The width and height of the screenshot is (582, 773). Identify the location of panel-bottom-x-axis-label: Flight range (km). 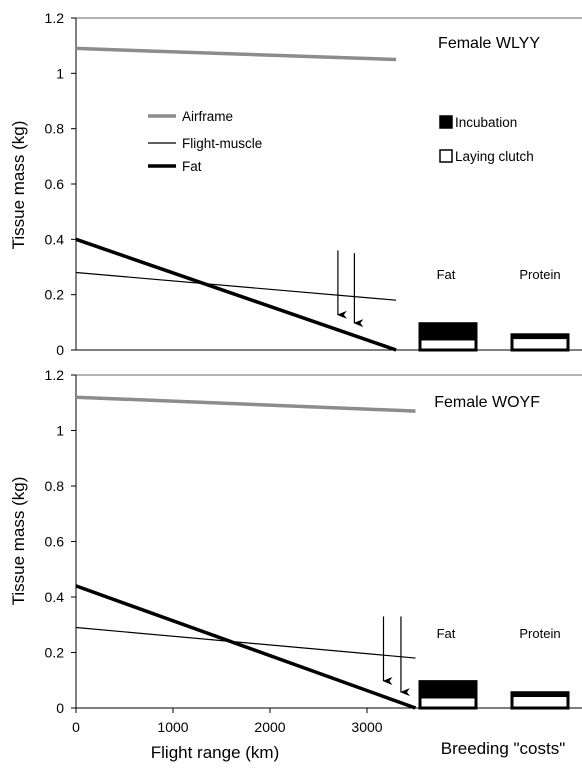
(215, 752).